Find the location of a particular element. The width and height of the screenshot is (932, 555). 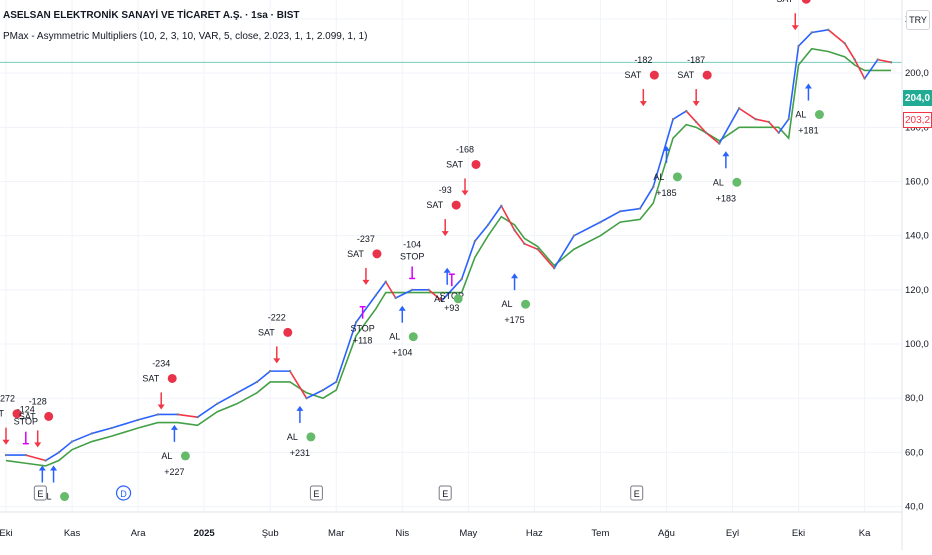

signal-sell: SAT -182 is located at coordinates (641, 81).